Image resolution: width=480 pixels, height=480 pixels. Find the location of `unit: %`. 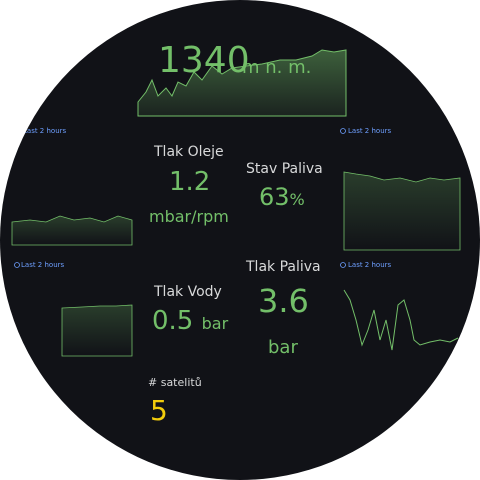

unit: % is located at coordinates (297, 199).